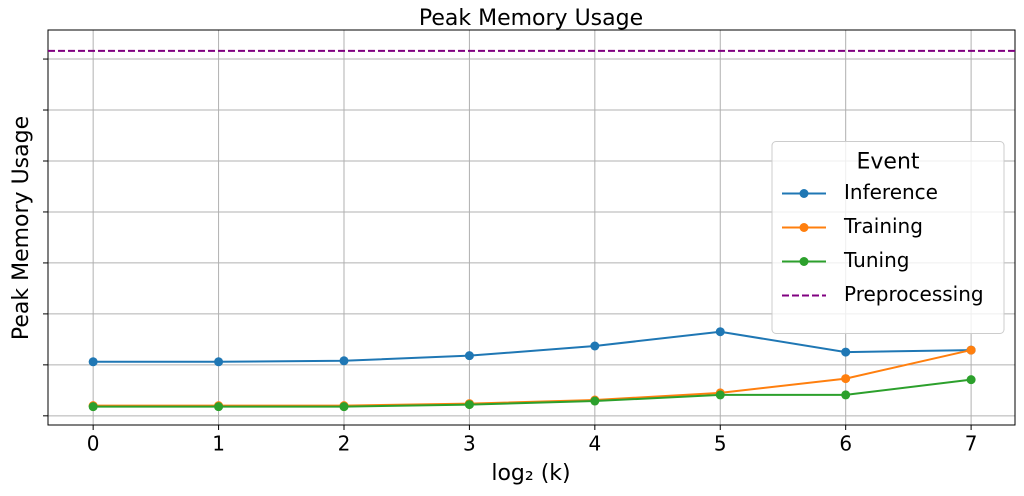 The width and height of the screenshot is (1024, 496). What do you see at coordinates (531, 18) in the screenshot?
I see `chart-title: Peak Memory Usage` at bounding box center [531, 18].